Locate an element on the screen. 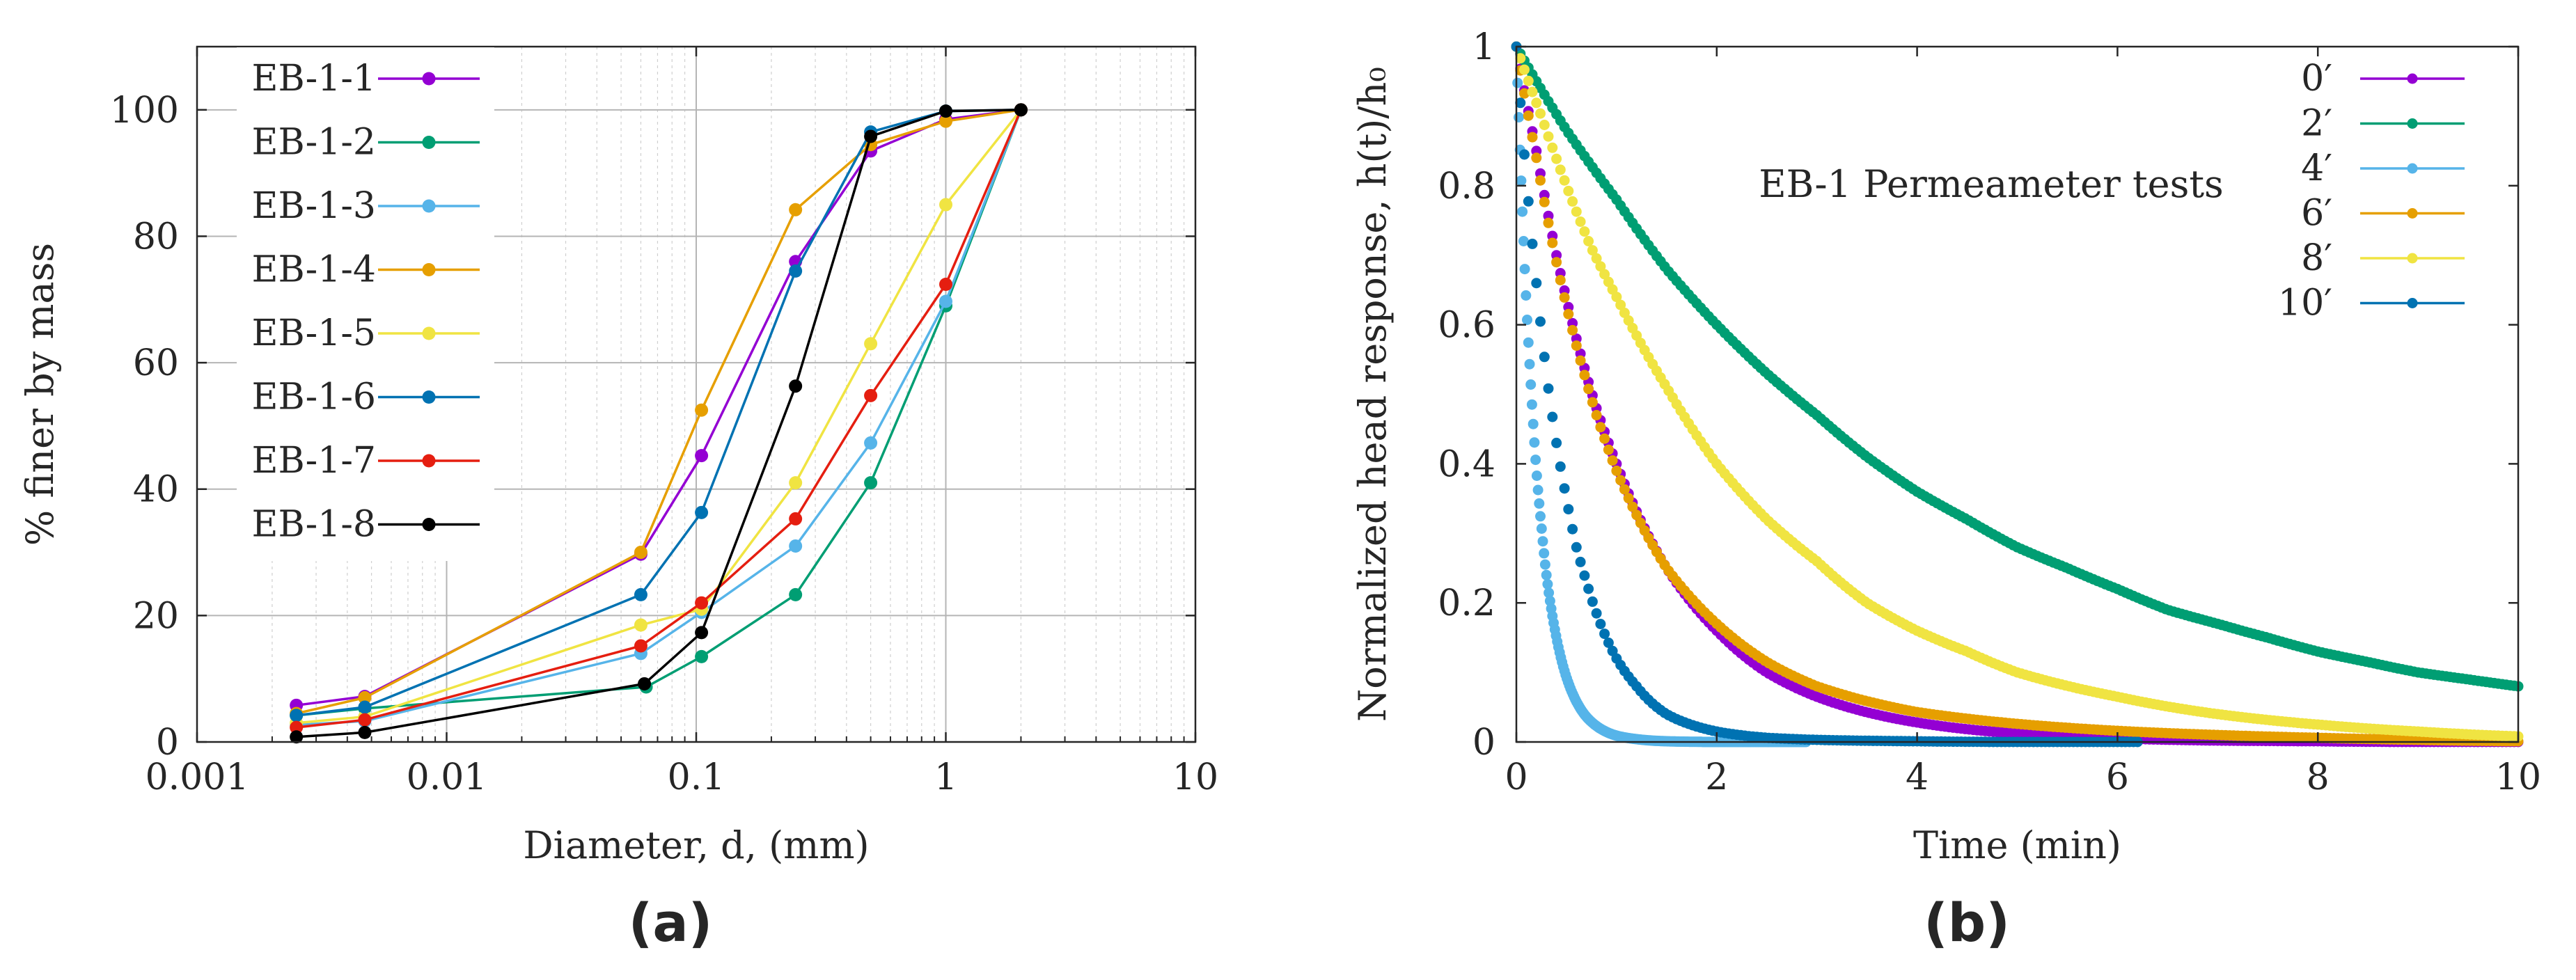  legend-label-eb-1-3: EB-1-3 is located at coordinates (314, 206).